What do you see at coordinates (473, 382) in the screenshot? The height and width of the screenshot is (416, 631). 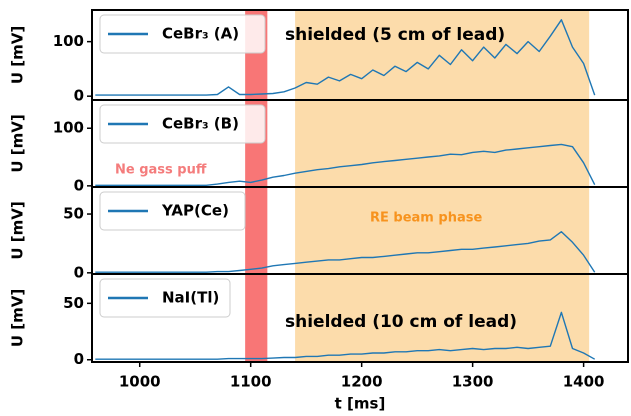 I see `x-tick-label: 1300` at bounding box center [473, 382].